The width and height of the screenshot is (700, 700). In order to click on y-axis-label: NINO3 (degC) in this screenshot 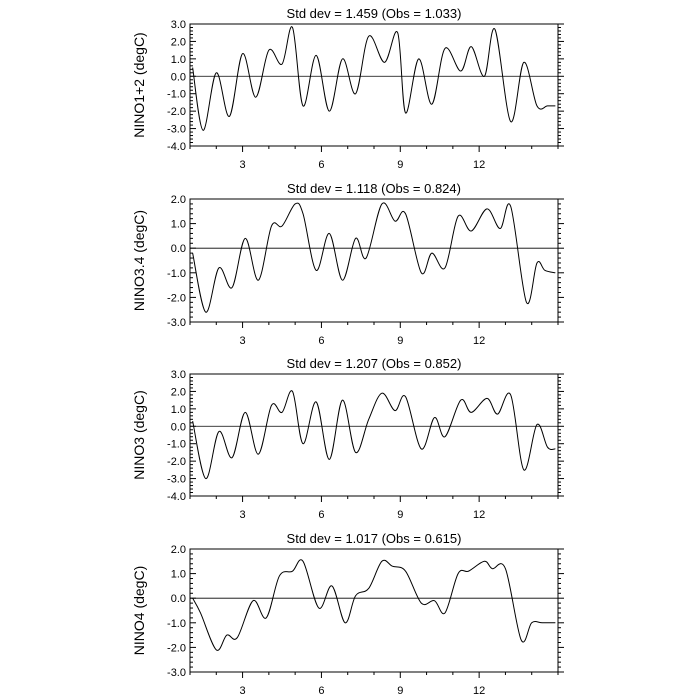, I will do `click(139, 434)`.